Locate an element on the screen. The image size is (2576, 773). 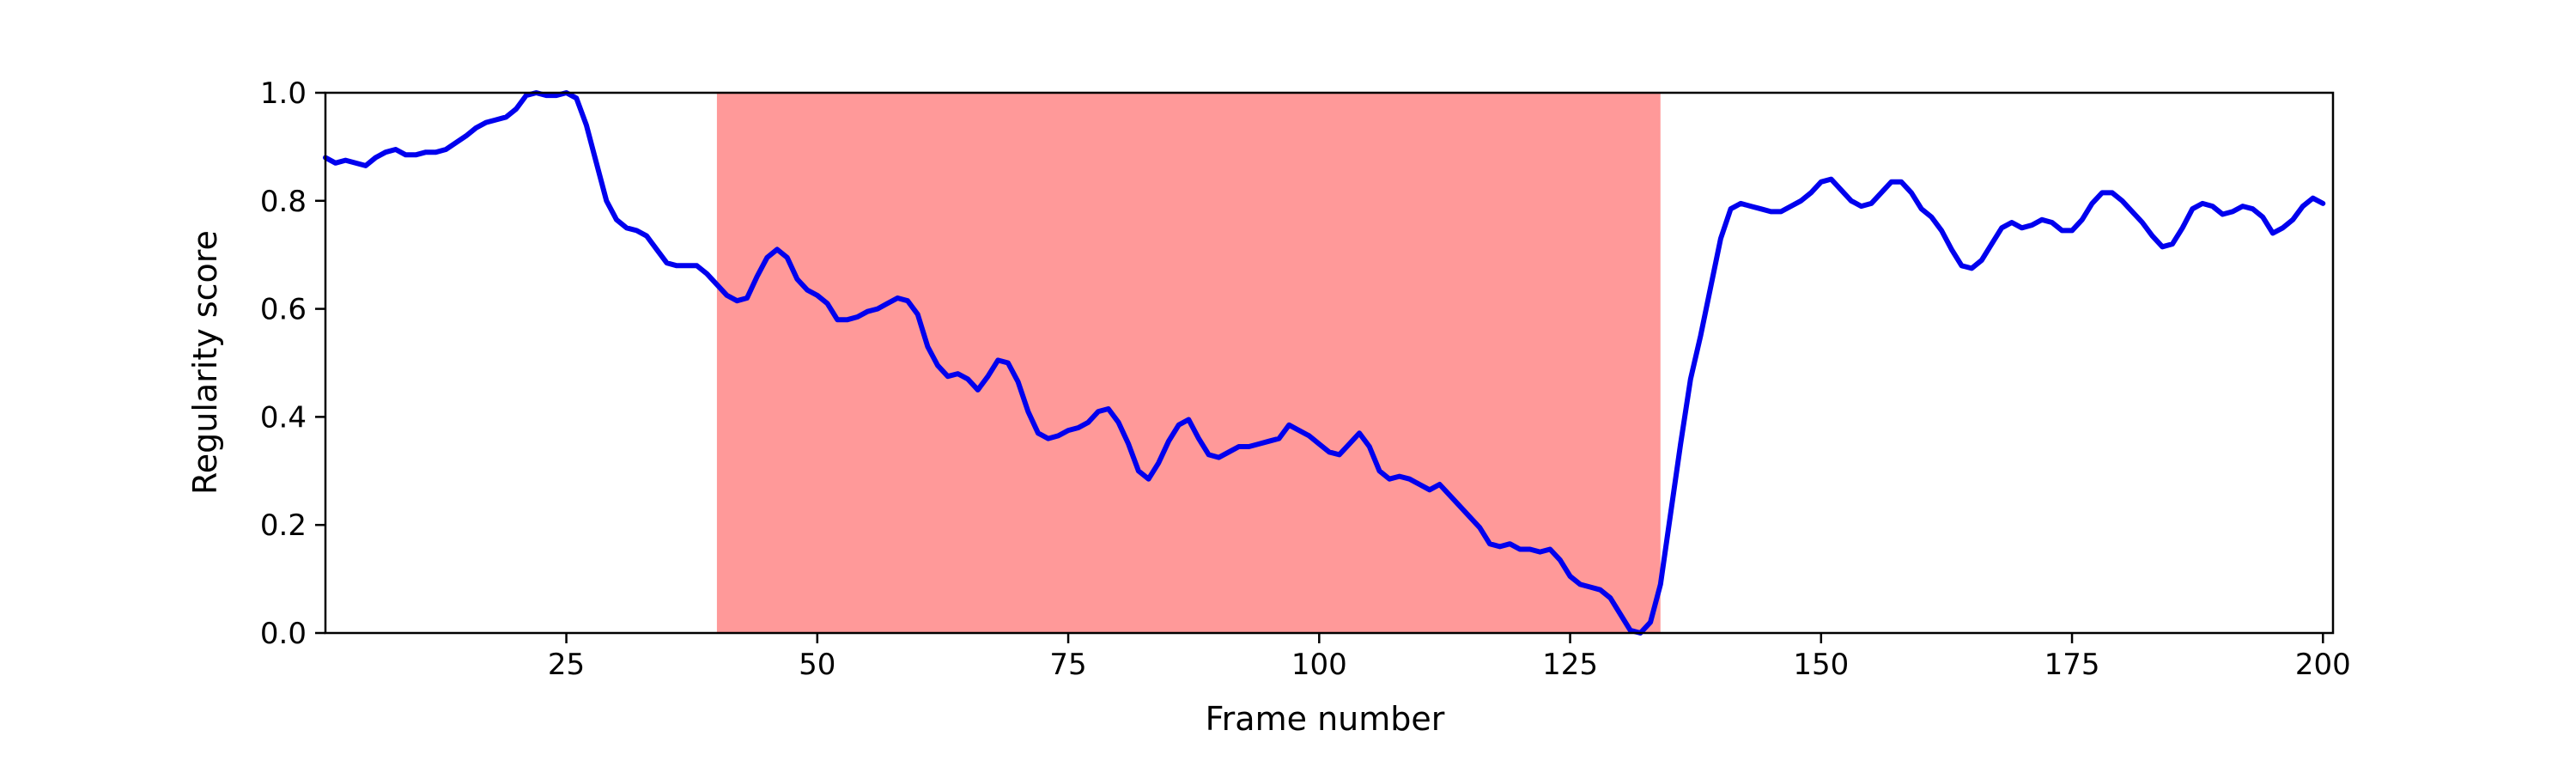
y-tick-label: 1.0 is located at coordinates (283, 93).